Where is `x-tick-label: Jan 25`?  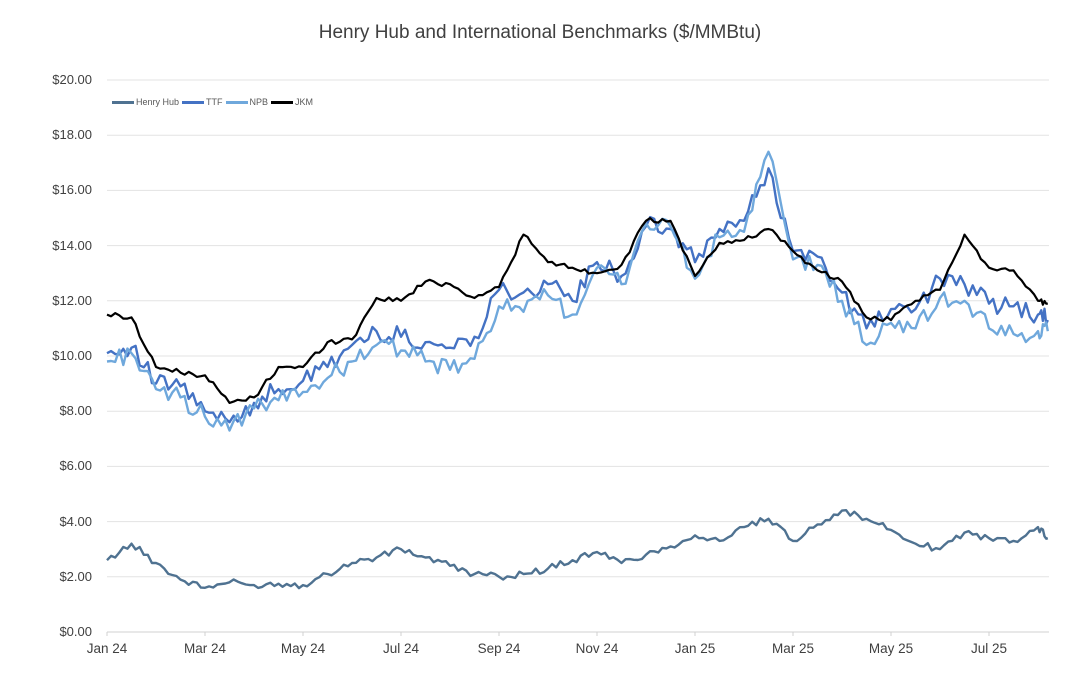
x-tick-label: Jan 25 is located at coordinates (695, 648).